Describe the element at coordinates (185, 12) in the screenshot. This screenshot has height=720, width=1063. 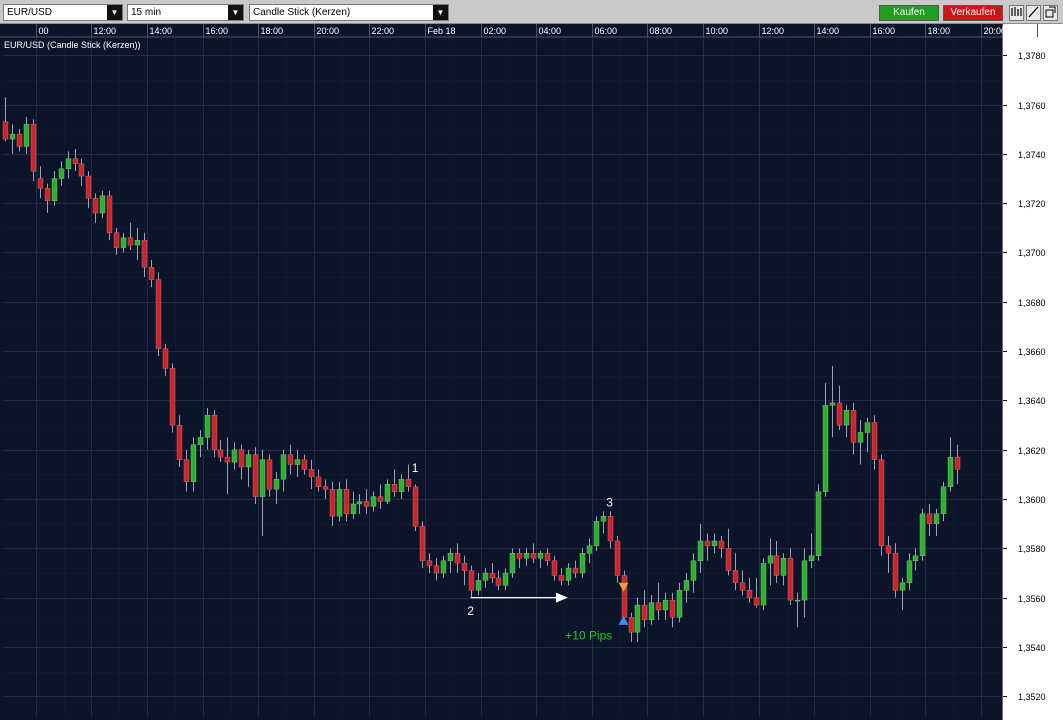
I see `interval-select: 15 min ▼` at that location.